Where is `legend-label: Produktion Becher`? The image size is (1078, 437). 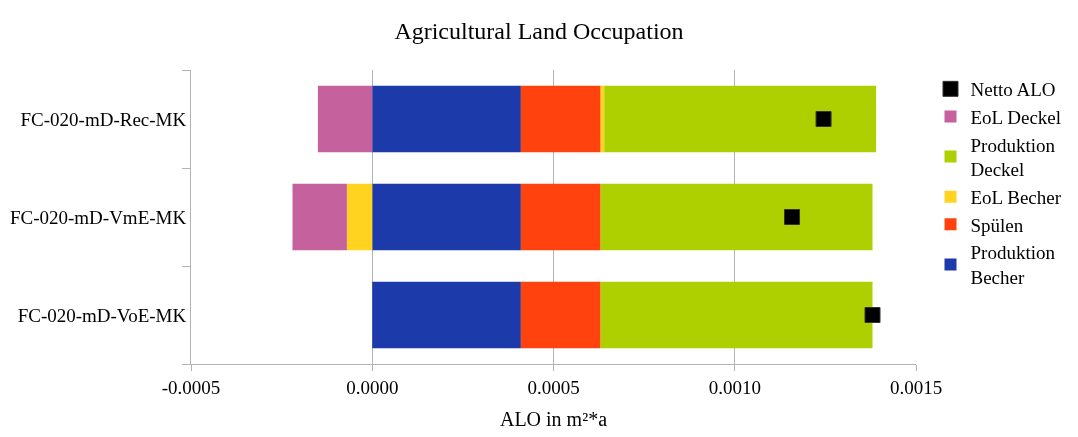
legend-label: Produktion Becher is located at coordinates (1013, 265).